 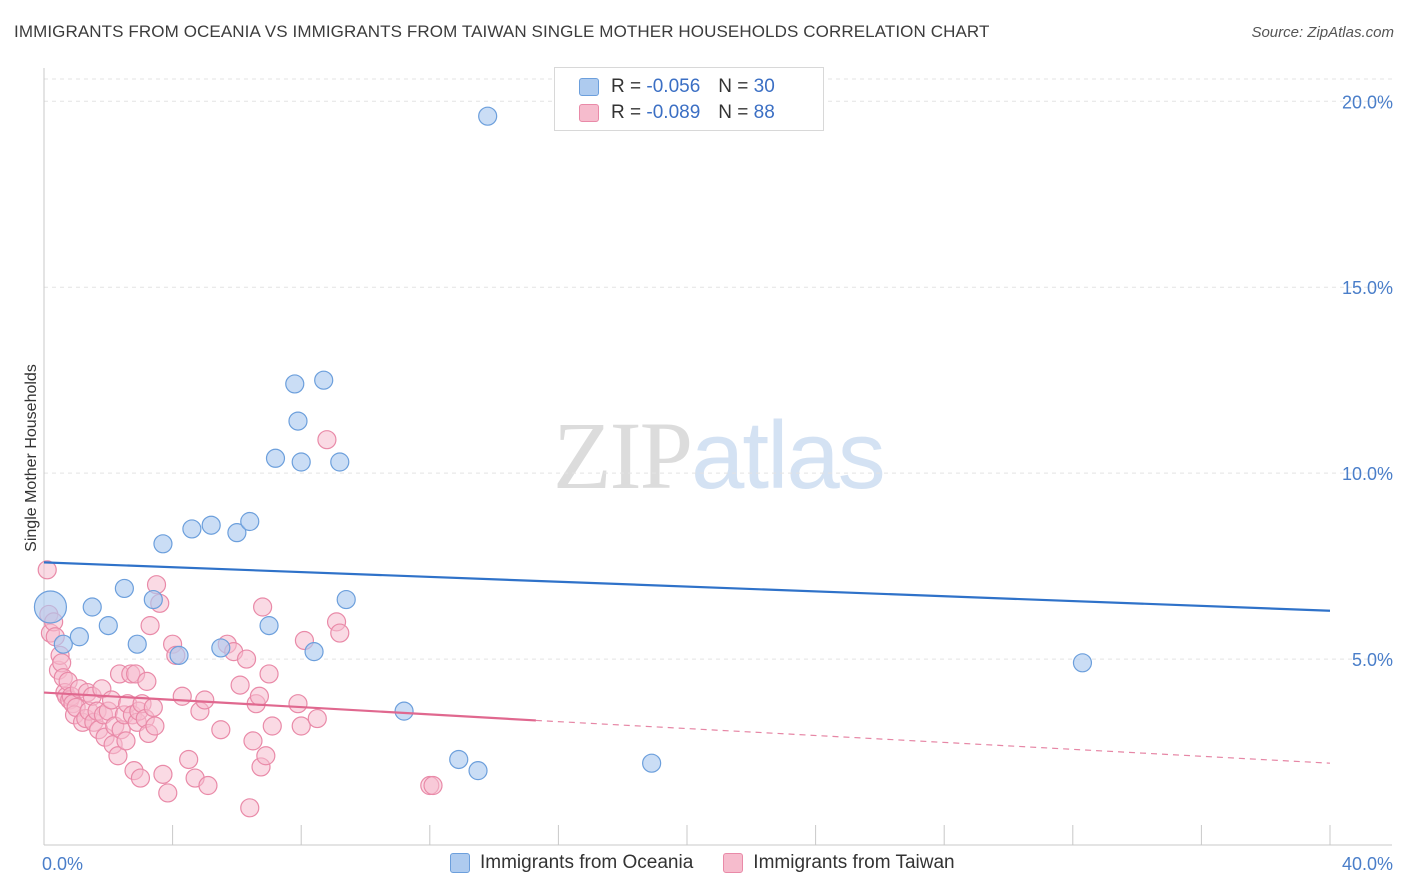 I want to click on legend-swatch-taiwan, so click(x=589, y=113).